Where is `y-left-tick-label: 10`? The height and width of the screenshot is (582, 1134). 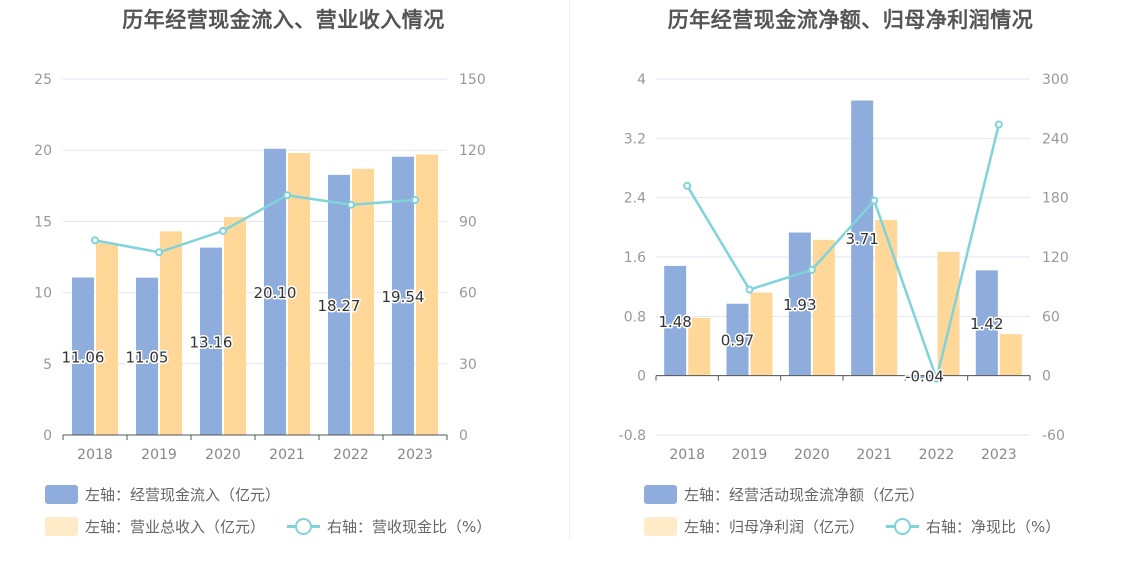
y-left-tick-label: 10 is located at coordinates (43, 294).